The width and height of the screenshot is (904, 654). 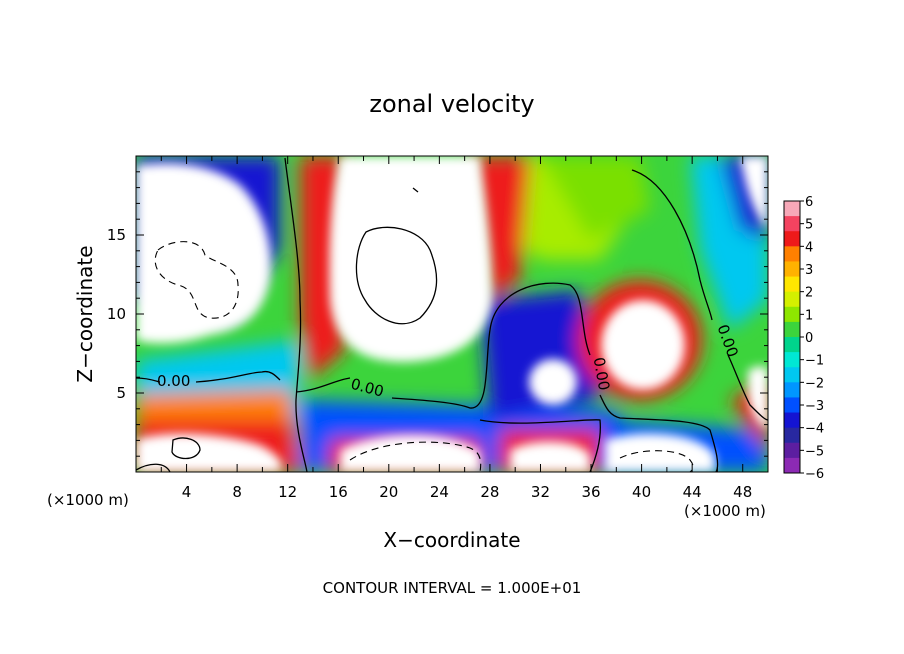 I want to click on x-tick-label: 44, so click(x=692, y=492).